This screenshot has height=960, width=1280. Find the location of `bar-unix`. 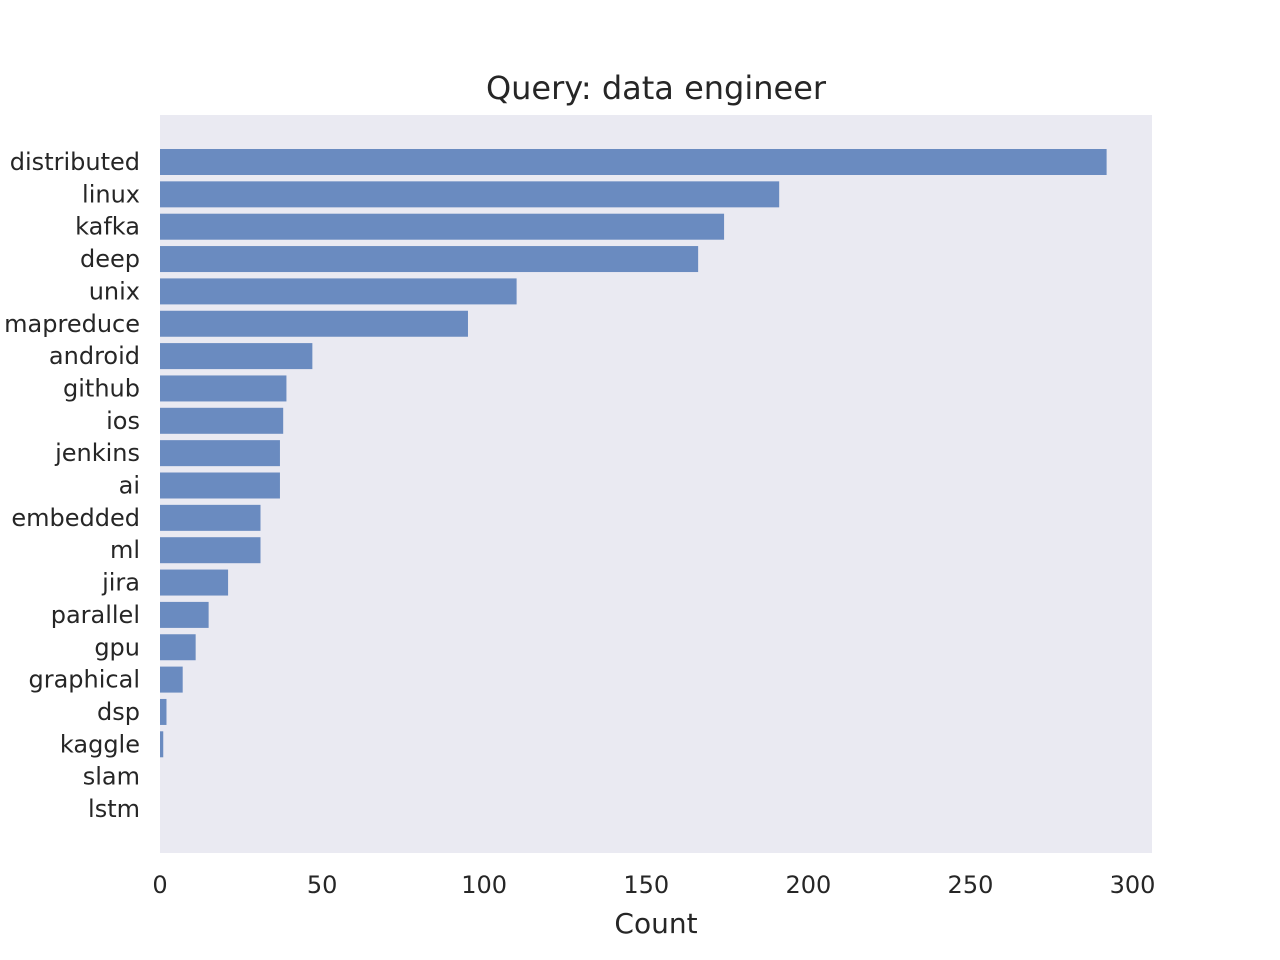

bar-unix is located at coordinates (338, 291).